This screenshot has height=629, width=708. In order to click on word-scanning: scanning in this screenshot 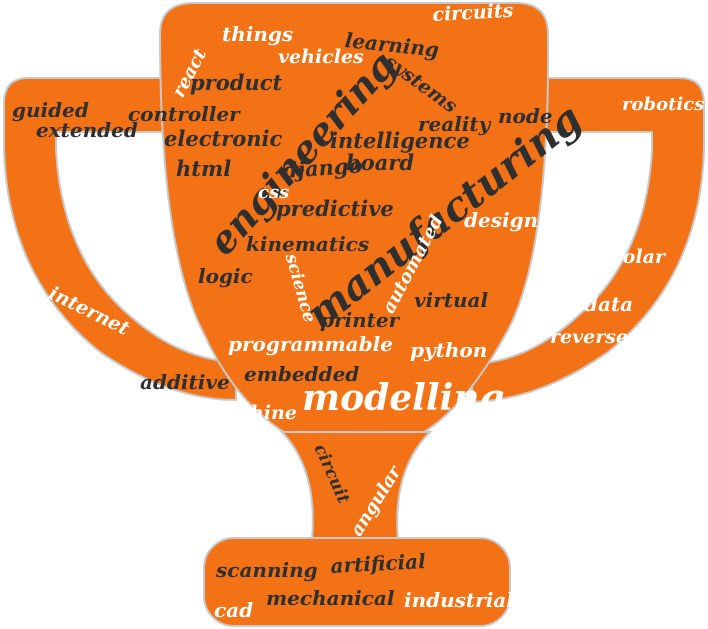, I will do `click(267, 570)`.